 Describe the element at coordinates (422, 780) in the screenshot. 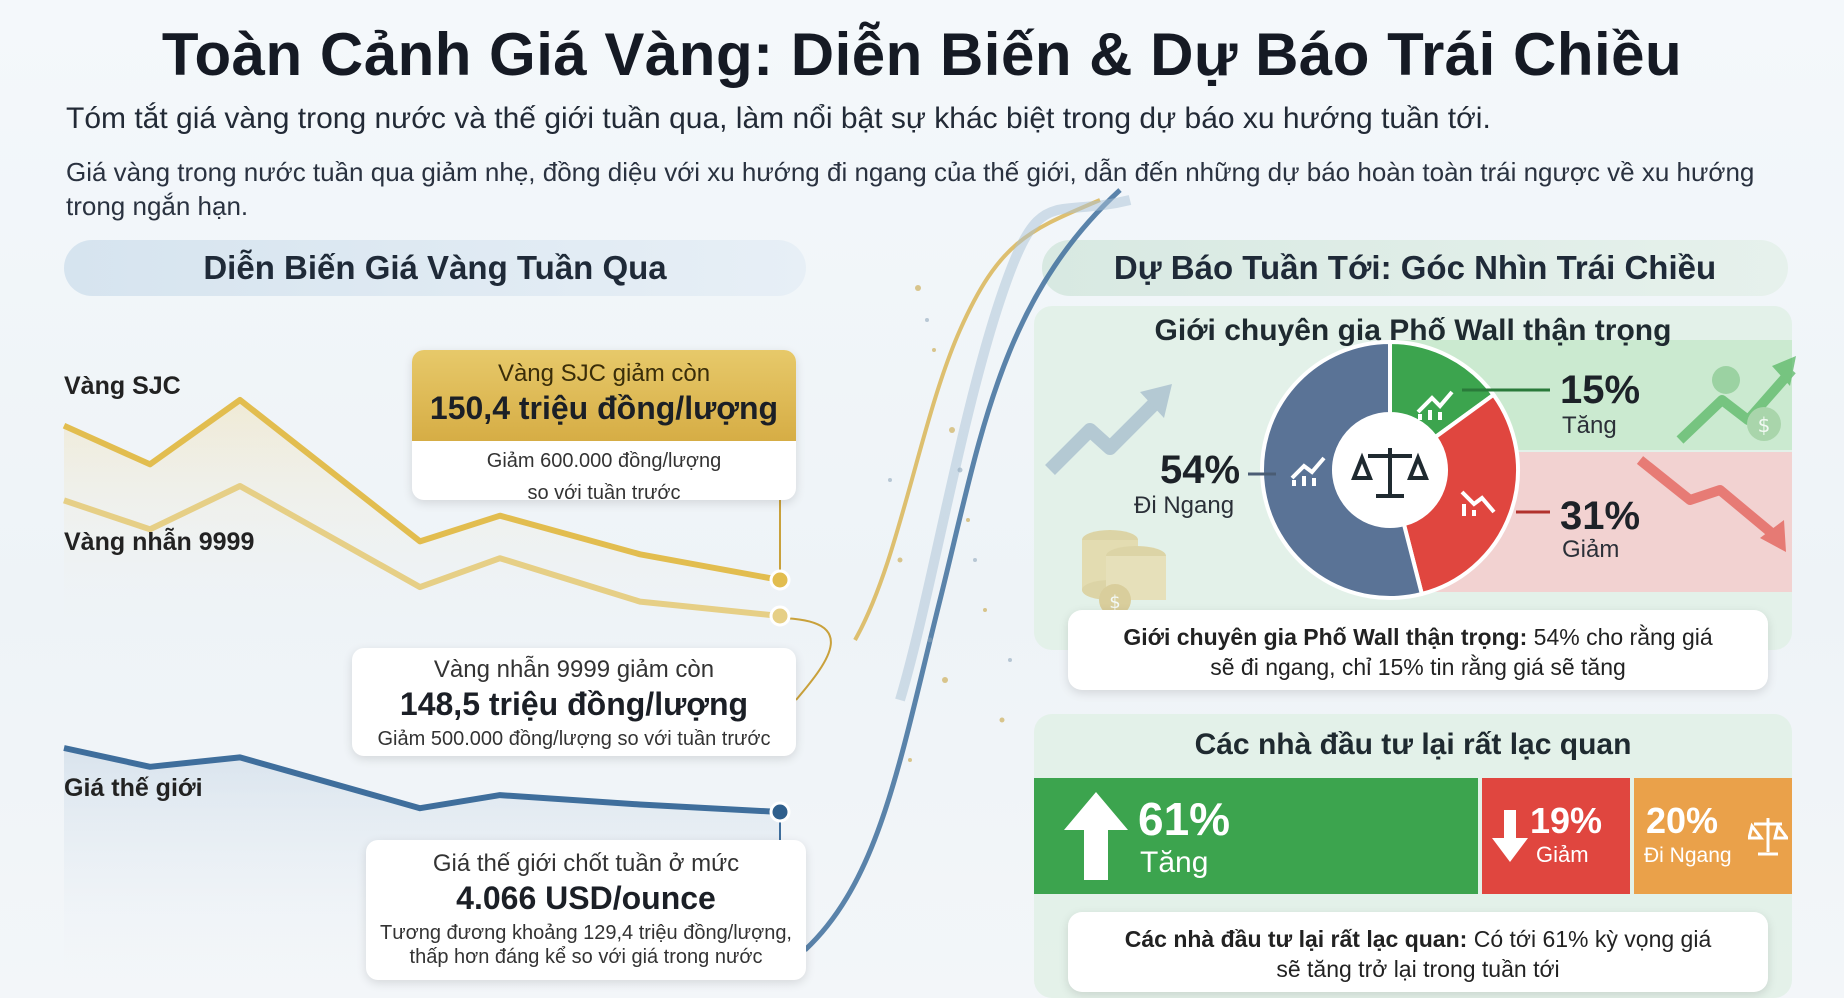

I see `world-line` at that location.